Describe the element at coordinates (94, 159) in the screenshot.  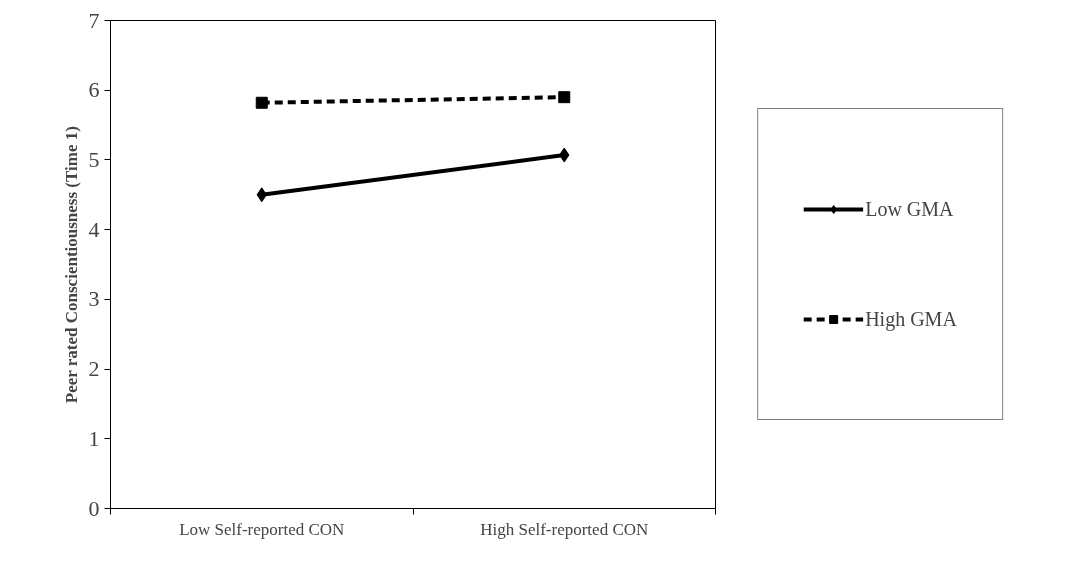
I see `y-tick-label: 5` at that location.